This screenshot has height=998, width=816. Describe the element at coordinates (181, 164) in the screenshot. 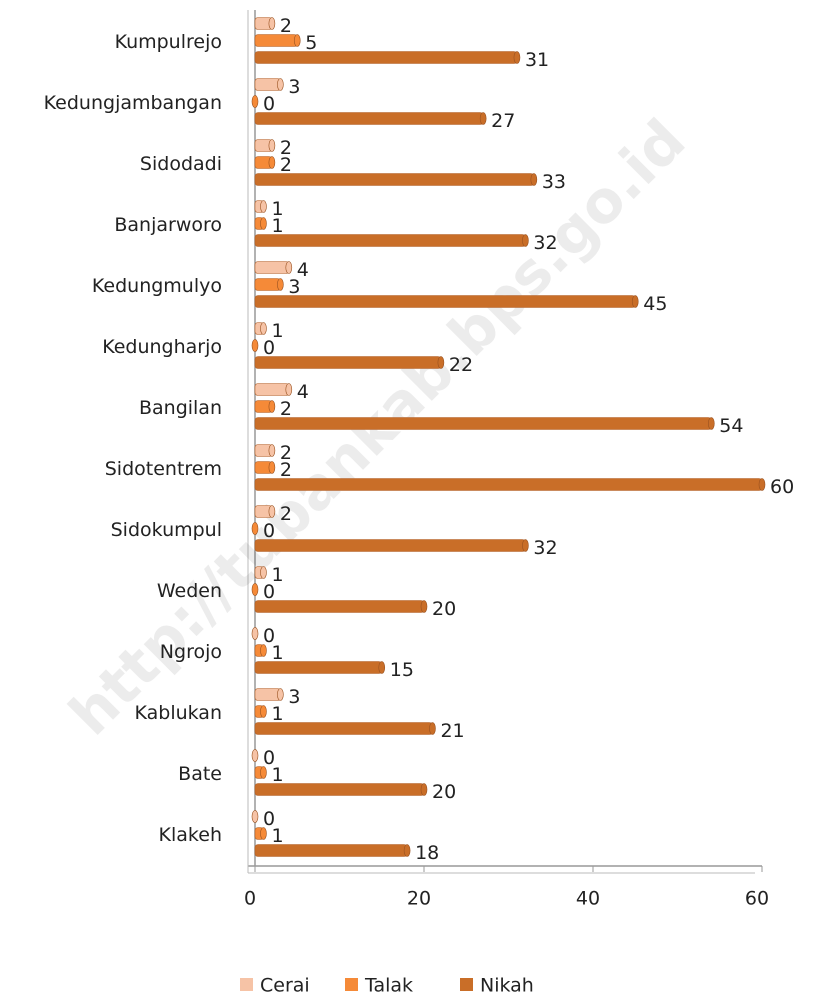

I see `y-tick-label: Sidodadi` at that location.